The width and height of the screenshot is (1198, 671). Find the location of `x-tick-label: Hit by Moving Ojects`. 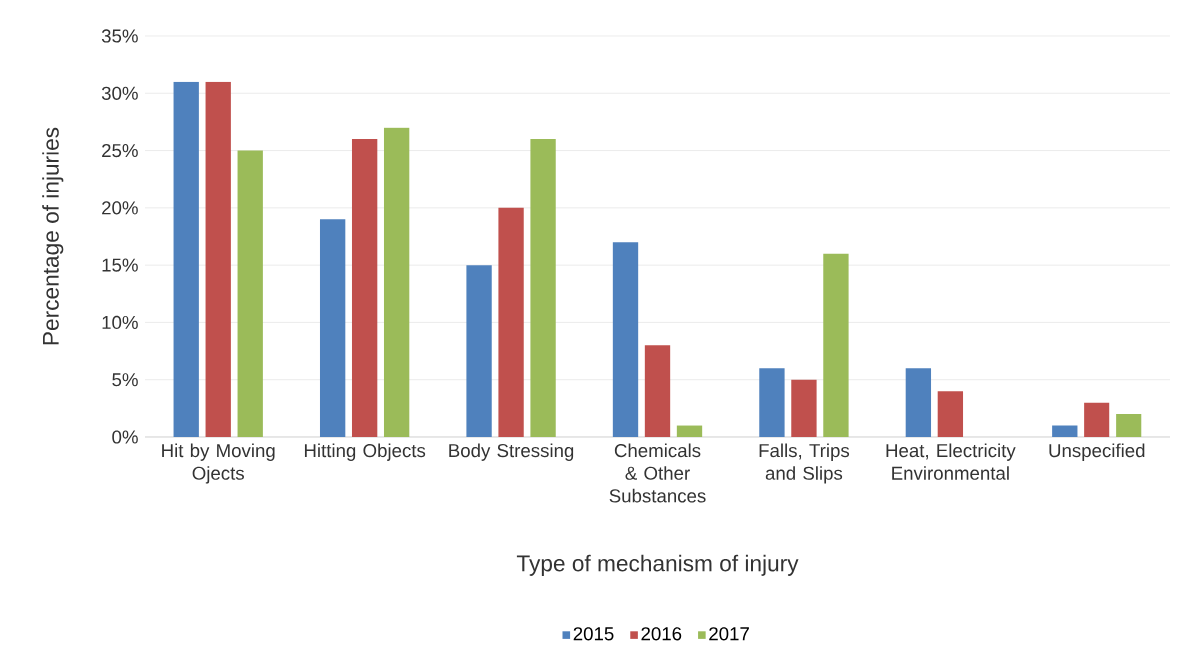

x-tick-label: Hit by Moving Ojects is located at coordinates (218, 463).